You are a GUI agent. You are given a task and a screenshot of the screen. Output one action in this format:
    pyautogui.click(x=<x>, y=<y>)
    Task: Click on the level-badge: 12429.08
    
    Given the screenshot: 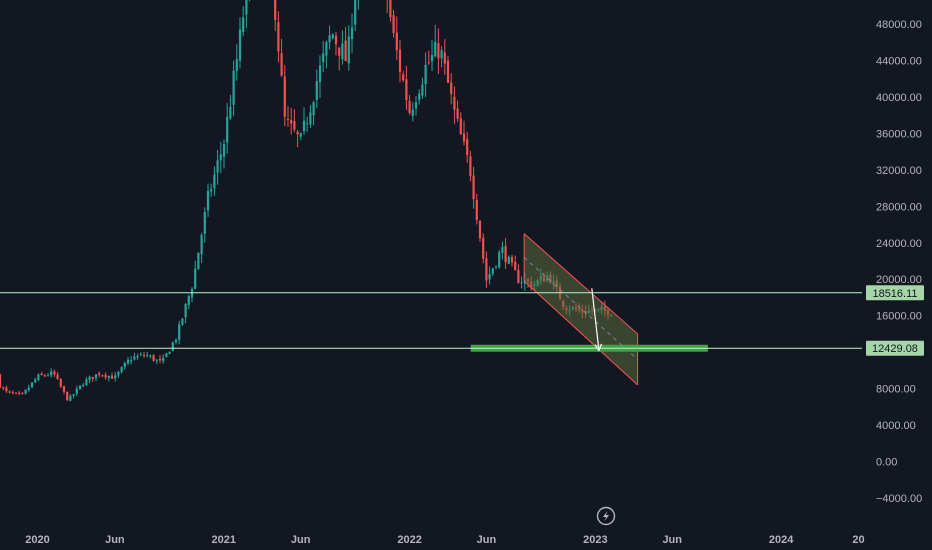 What is the action you would take?
    pyautogui.click(x=895, y=348)
    